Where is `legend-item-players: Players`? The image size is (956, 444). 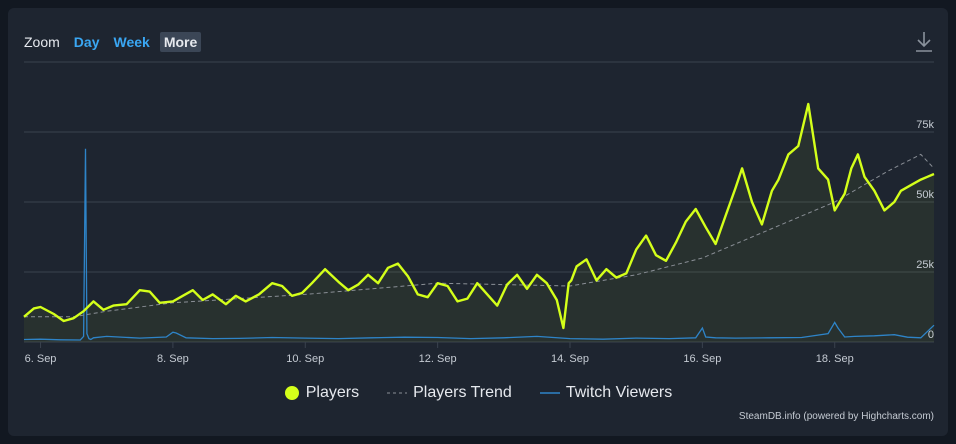 legend-item-players: Players is located at coordinates (321, 393).